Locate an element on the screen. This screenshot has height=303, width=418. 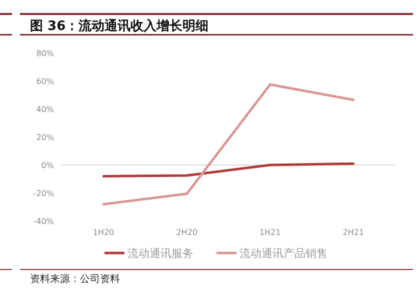
line-series is located at coordinates (228, 170).